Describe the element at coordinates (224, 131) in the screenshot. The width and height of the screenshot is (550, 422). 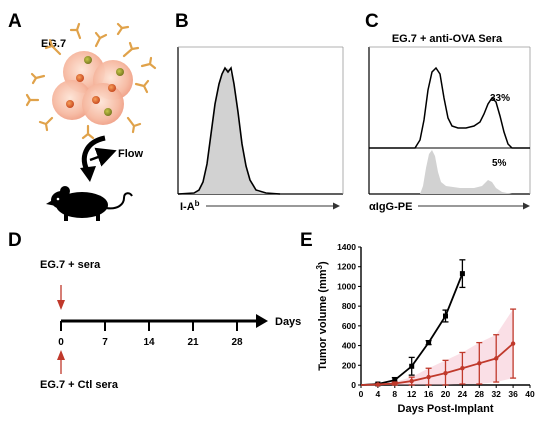
I see `isotype-histogram` at that location.